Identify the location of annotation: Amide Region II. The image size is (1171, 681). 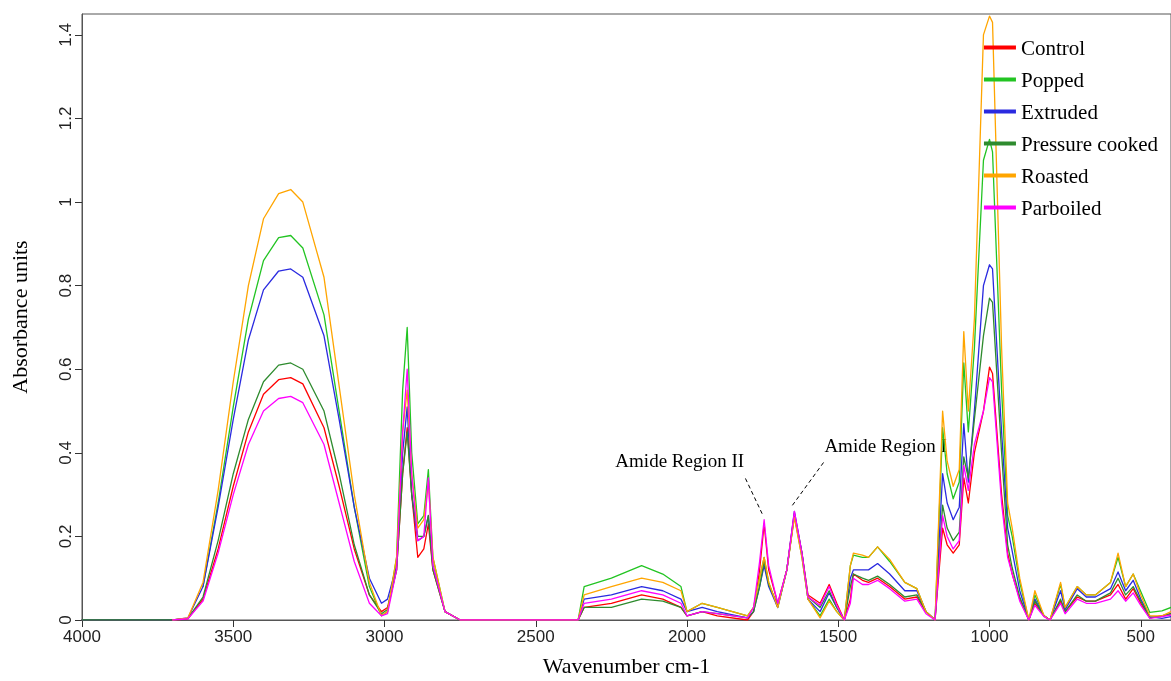
(680, 460).